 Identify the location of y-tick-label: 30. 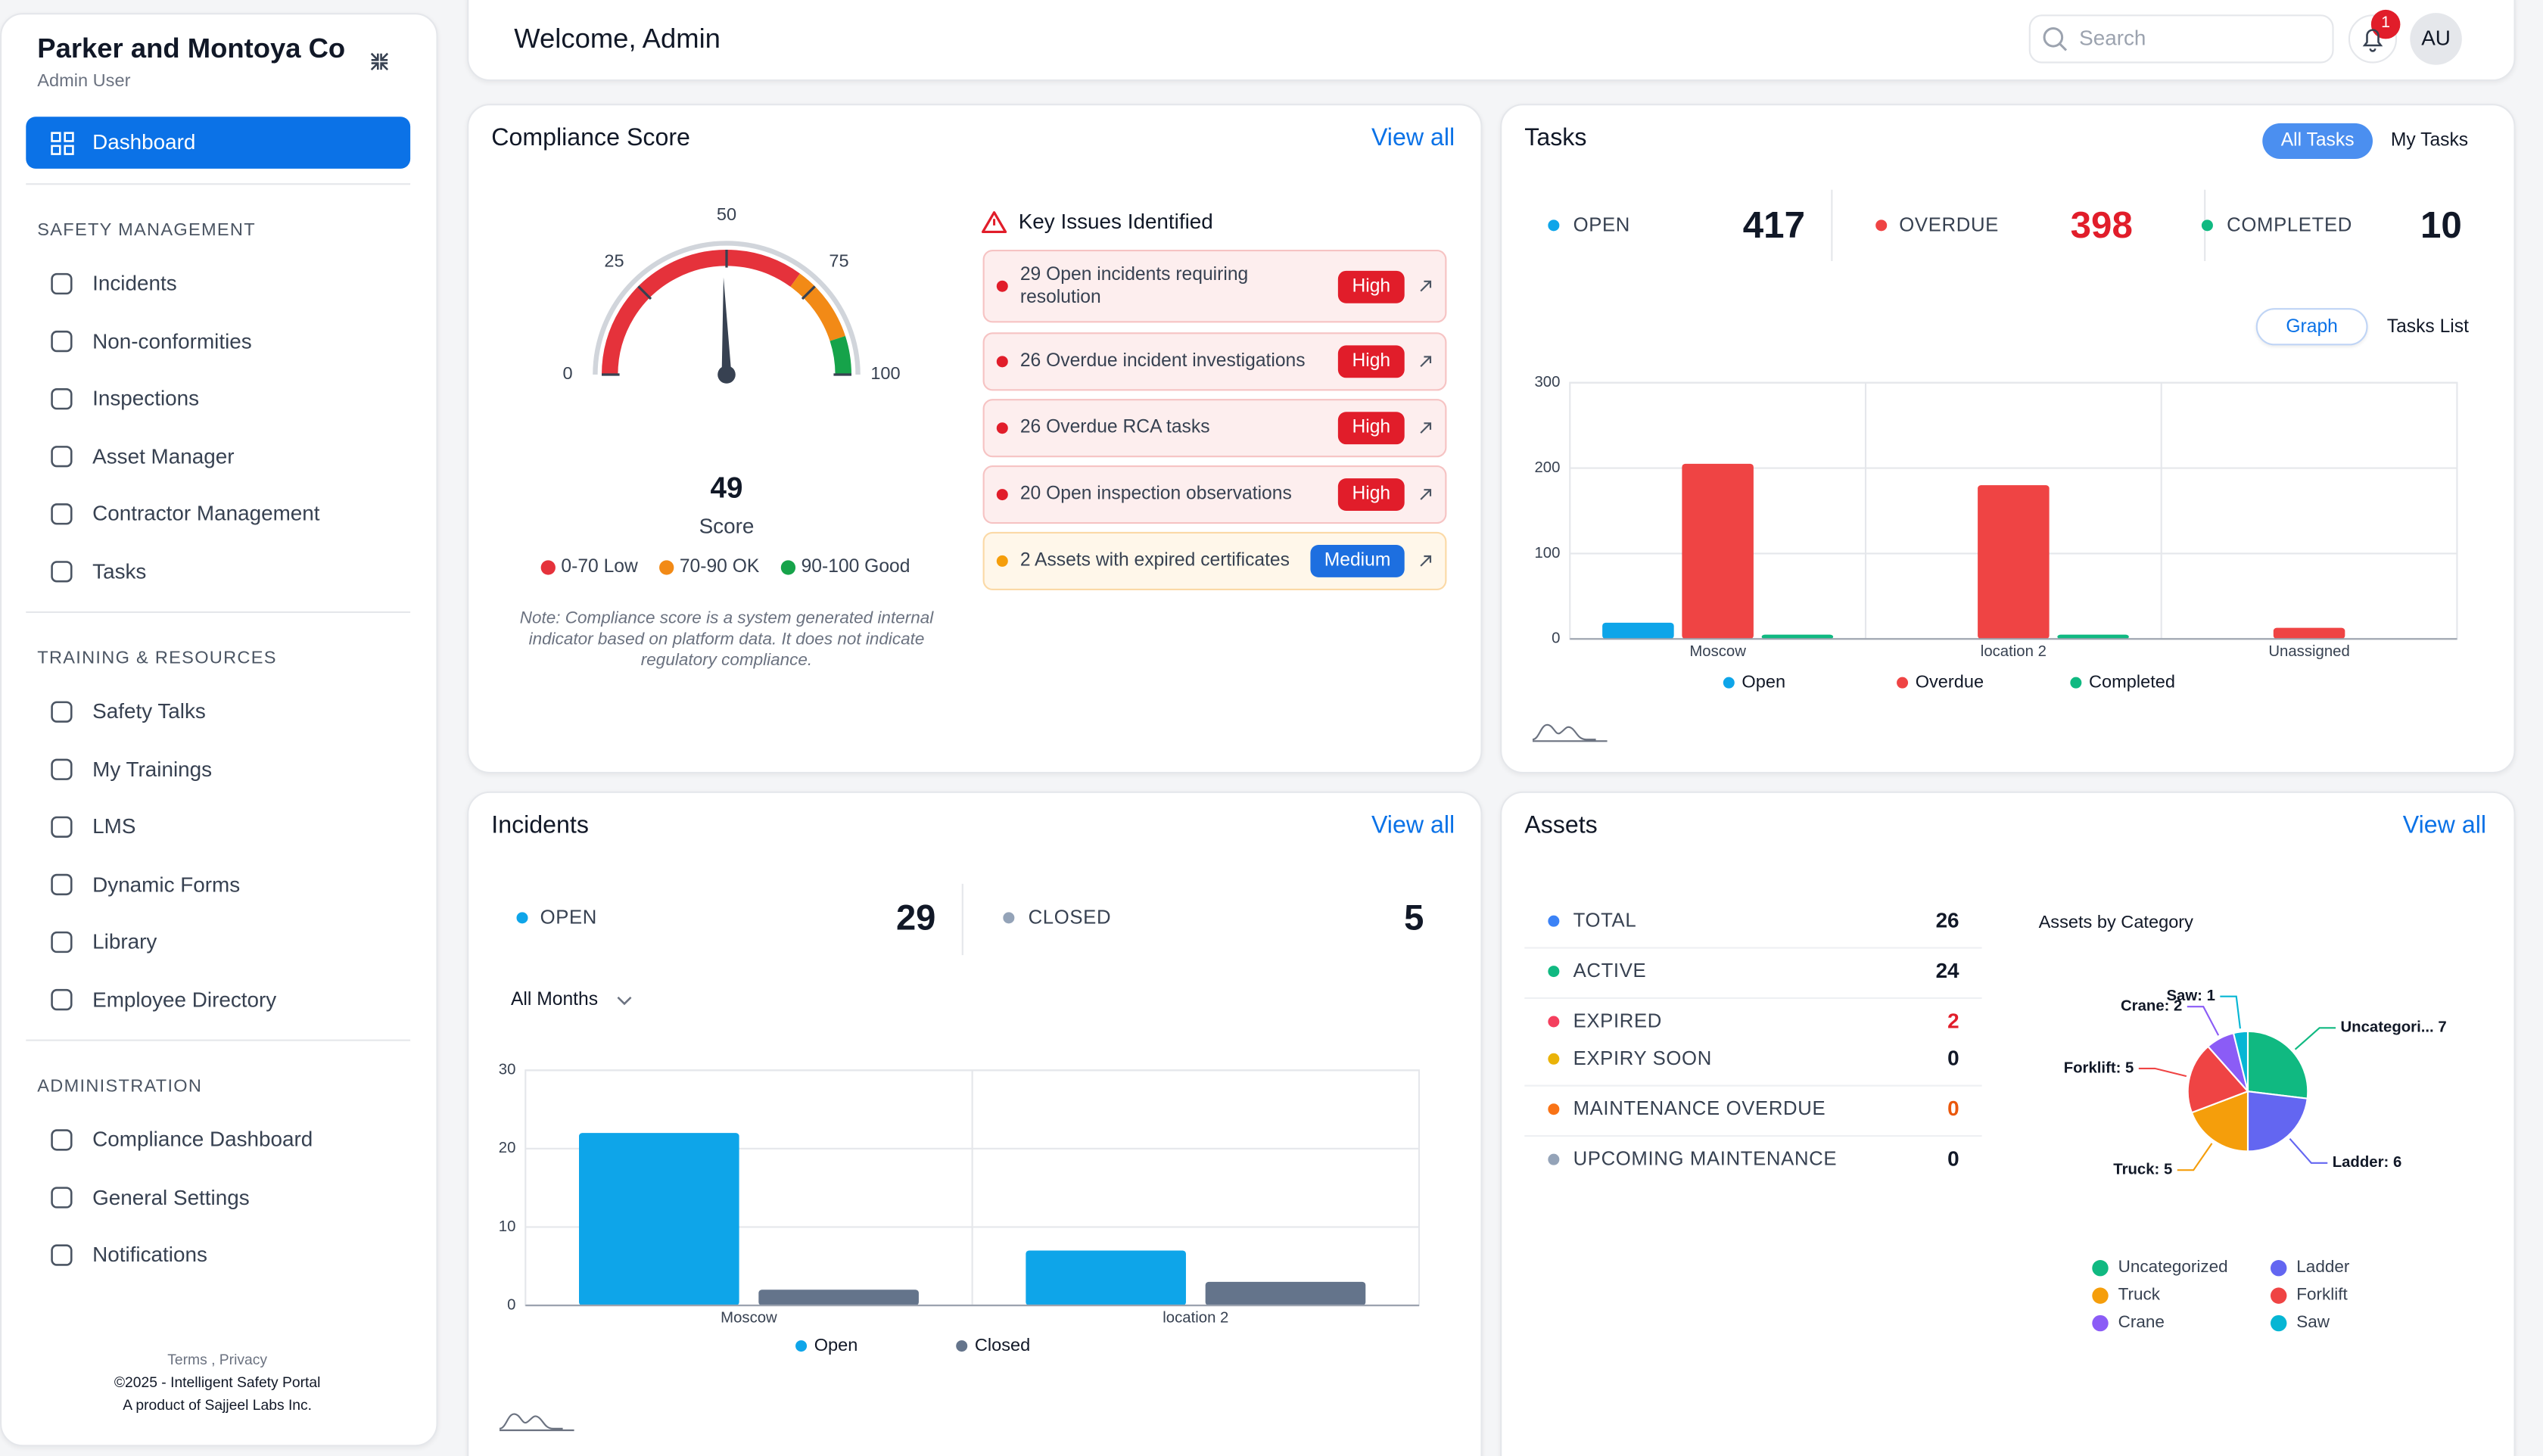
(507, 1070).